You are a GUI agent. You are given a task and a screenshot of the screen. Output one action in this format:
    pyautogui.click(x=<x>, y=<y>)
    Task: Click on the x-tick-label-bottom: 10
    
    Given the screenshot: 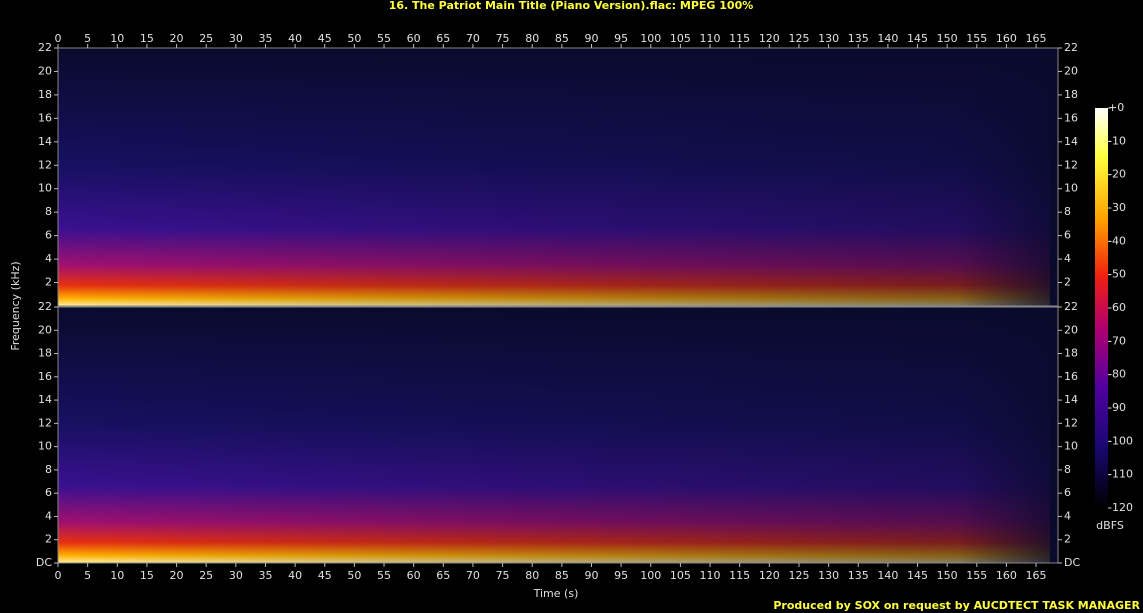 What is the action you would take?
    pyautogui.click(x=117, y=575)
    